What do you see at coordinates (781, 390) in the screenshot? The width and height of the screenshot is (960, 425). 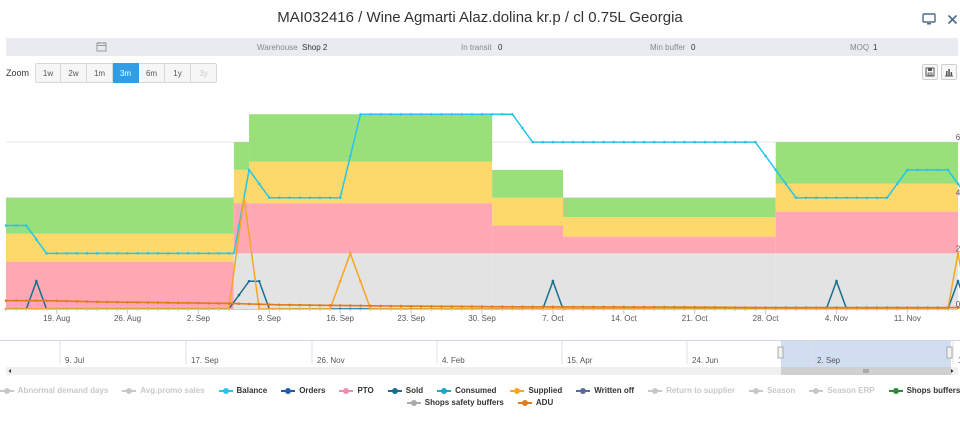 I see `legend-label: Season` at bounding box center [781, 390].